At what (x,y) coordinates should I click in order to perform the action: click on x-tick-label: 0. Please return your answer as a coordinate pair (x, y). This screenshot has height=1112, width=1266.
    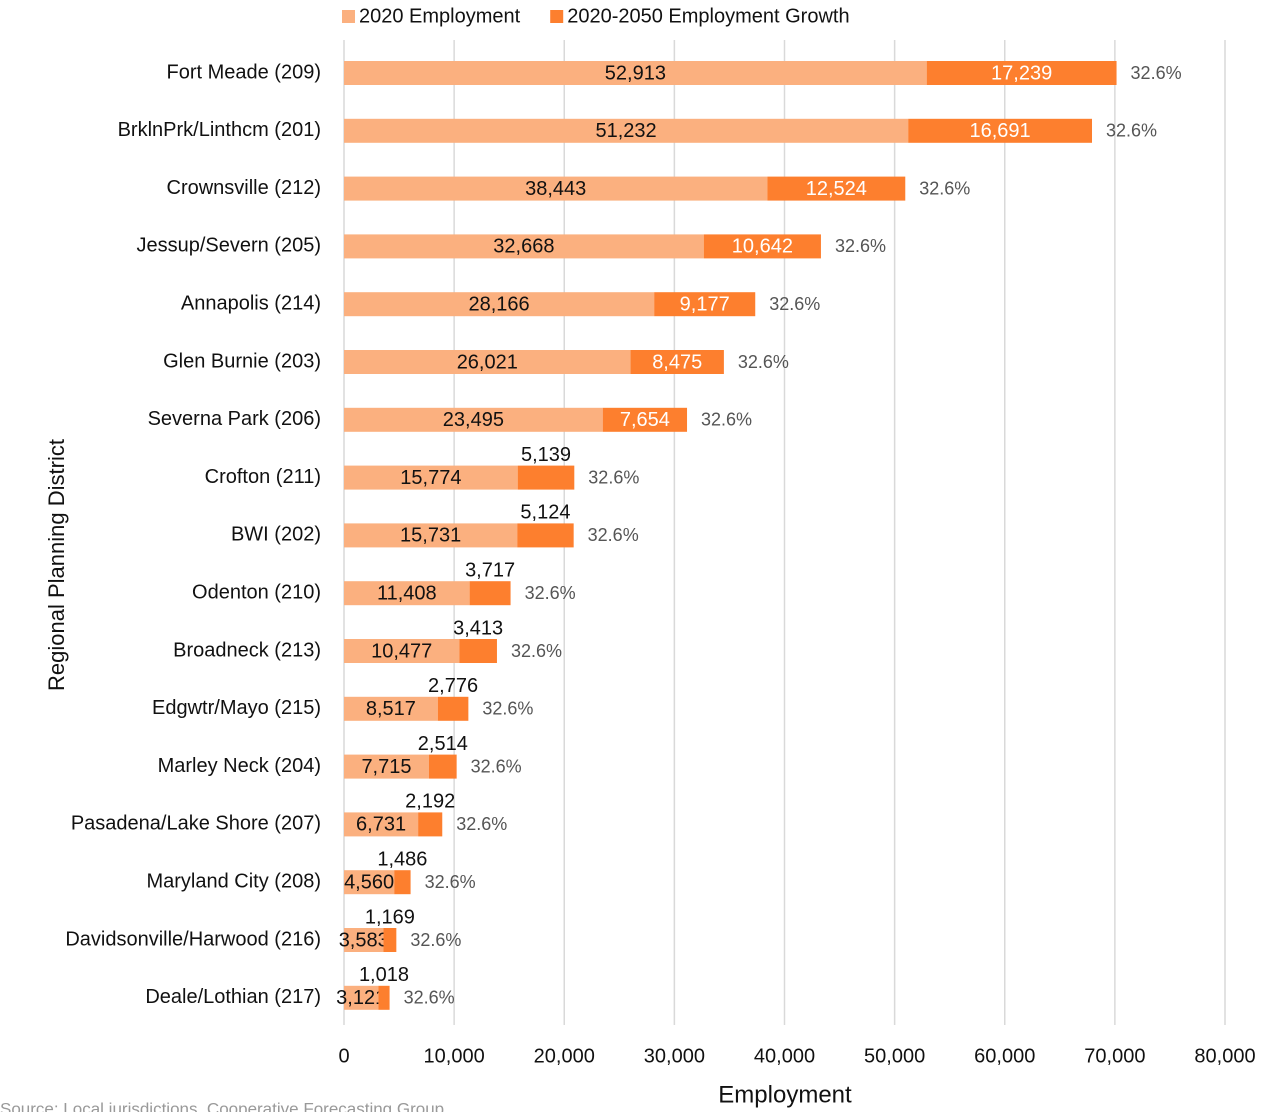
    Looking at the image, I should click on (343, 1056).